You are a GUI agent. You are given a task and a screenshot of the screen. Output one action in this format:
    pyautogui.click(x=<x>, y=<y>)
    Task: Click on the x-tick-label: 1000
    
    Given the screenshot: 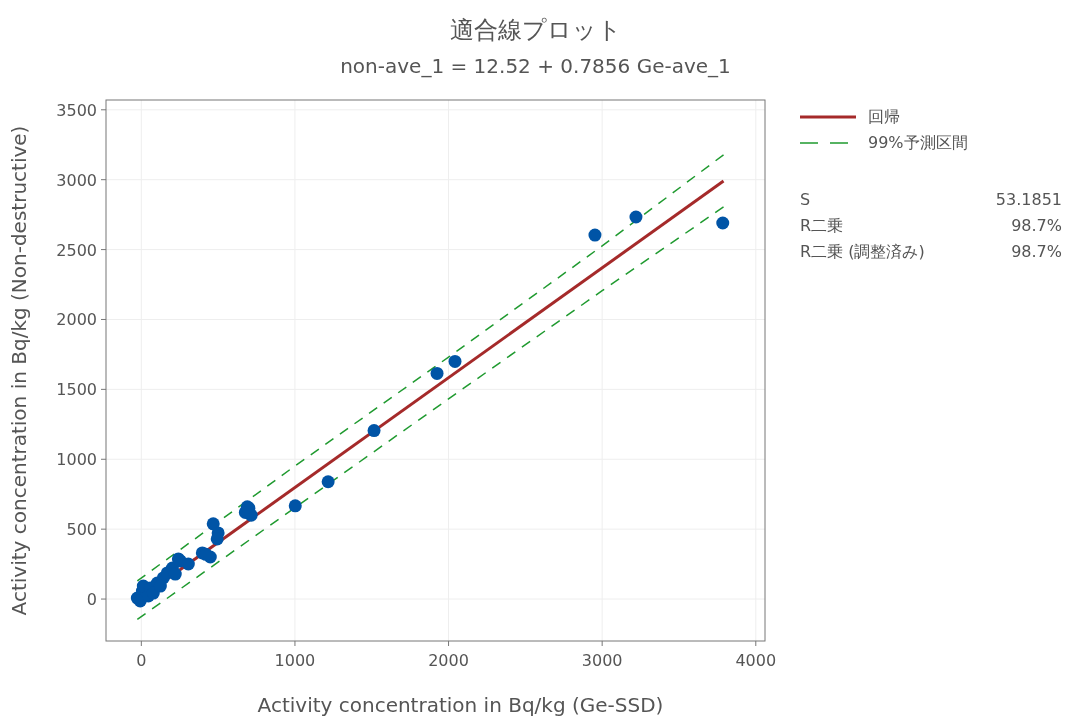 What is the action you would take?
    pyautogui.click(x=295, y=660)
    